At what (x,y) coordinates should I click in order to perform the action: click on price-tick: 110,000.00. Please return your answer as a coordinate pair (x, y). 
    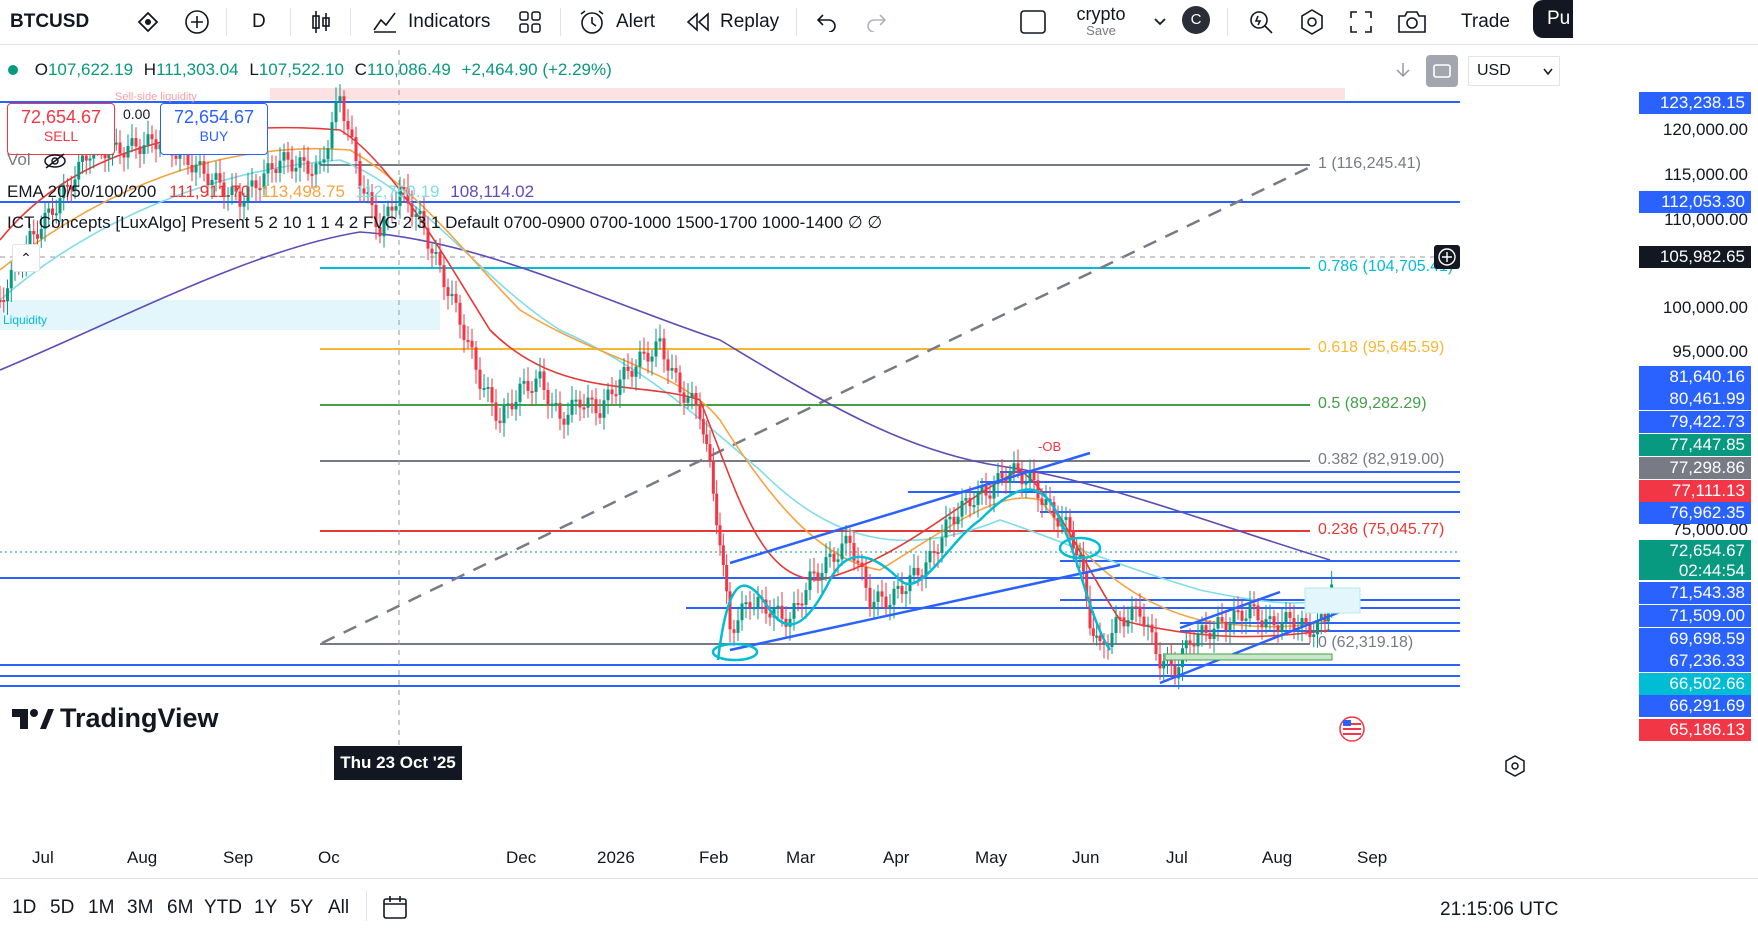
    Looking at the image, I should click on (1706, 219).